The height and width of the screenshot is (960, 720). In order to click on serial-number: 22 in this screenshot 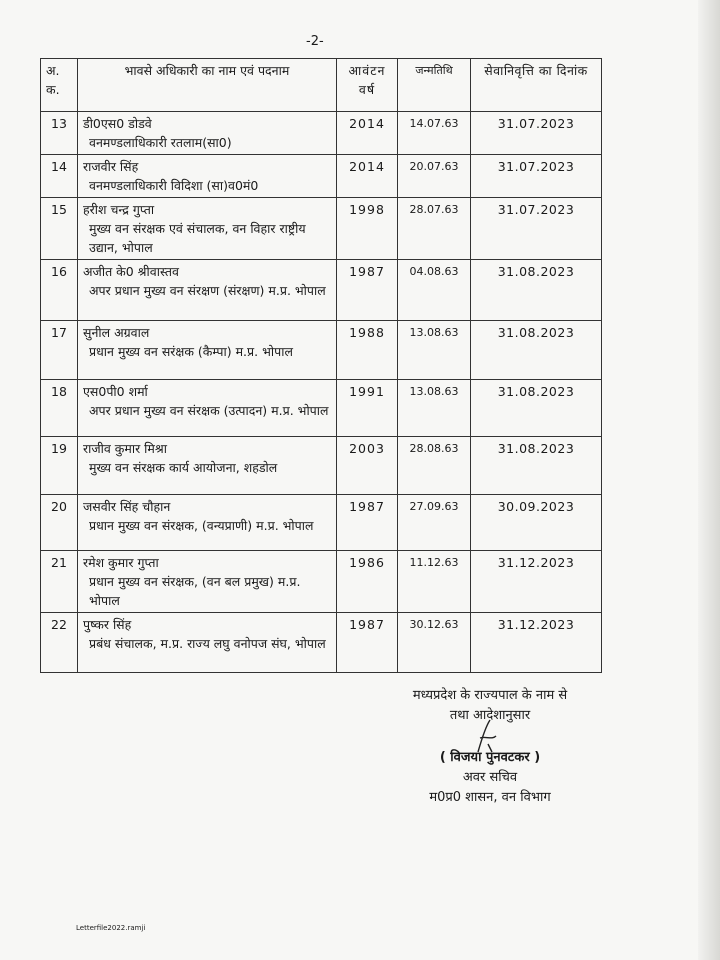, I will do `click(59, 642)`.